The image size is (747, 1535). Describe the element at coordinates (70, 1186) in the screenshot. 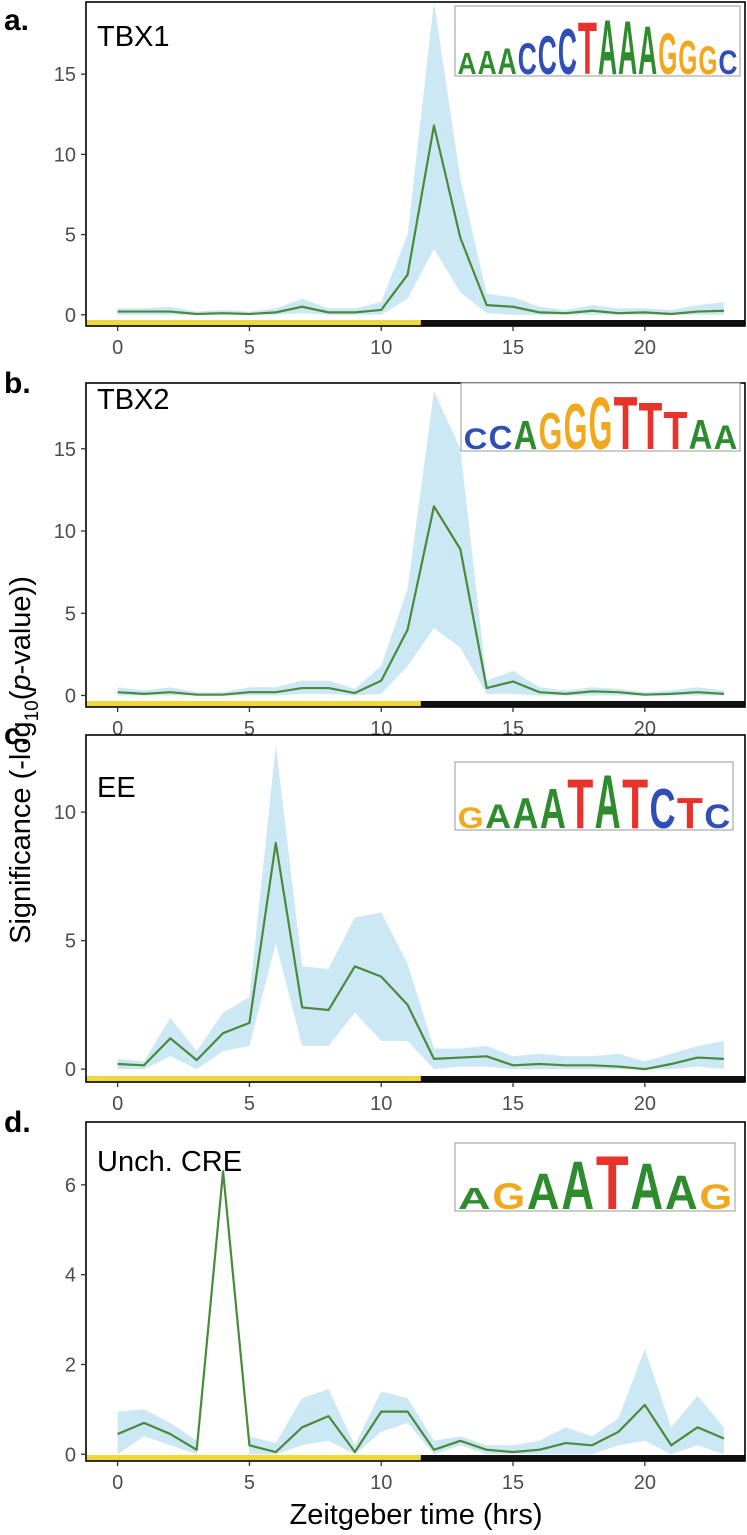

I see `y-tick-label: 6` at that location.